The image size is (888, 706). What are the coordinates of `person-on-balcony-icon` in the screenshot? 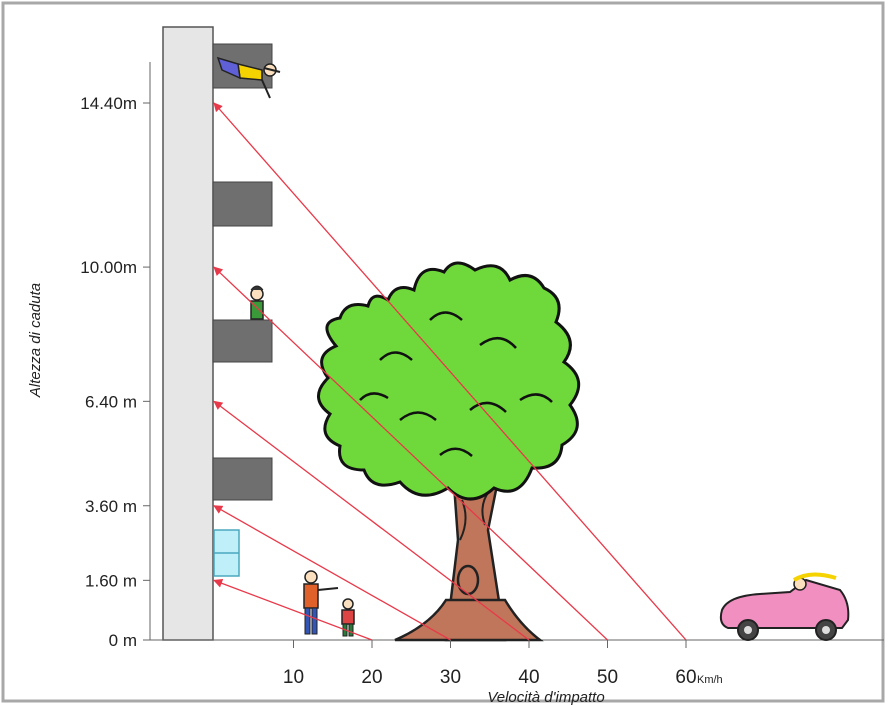 It's located at (257, 302).